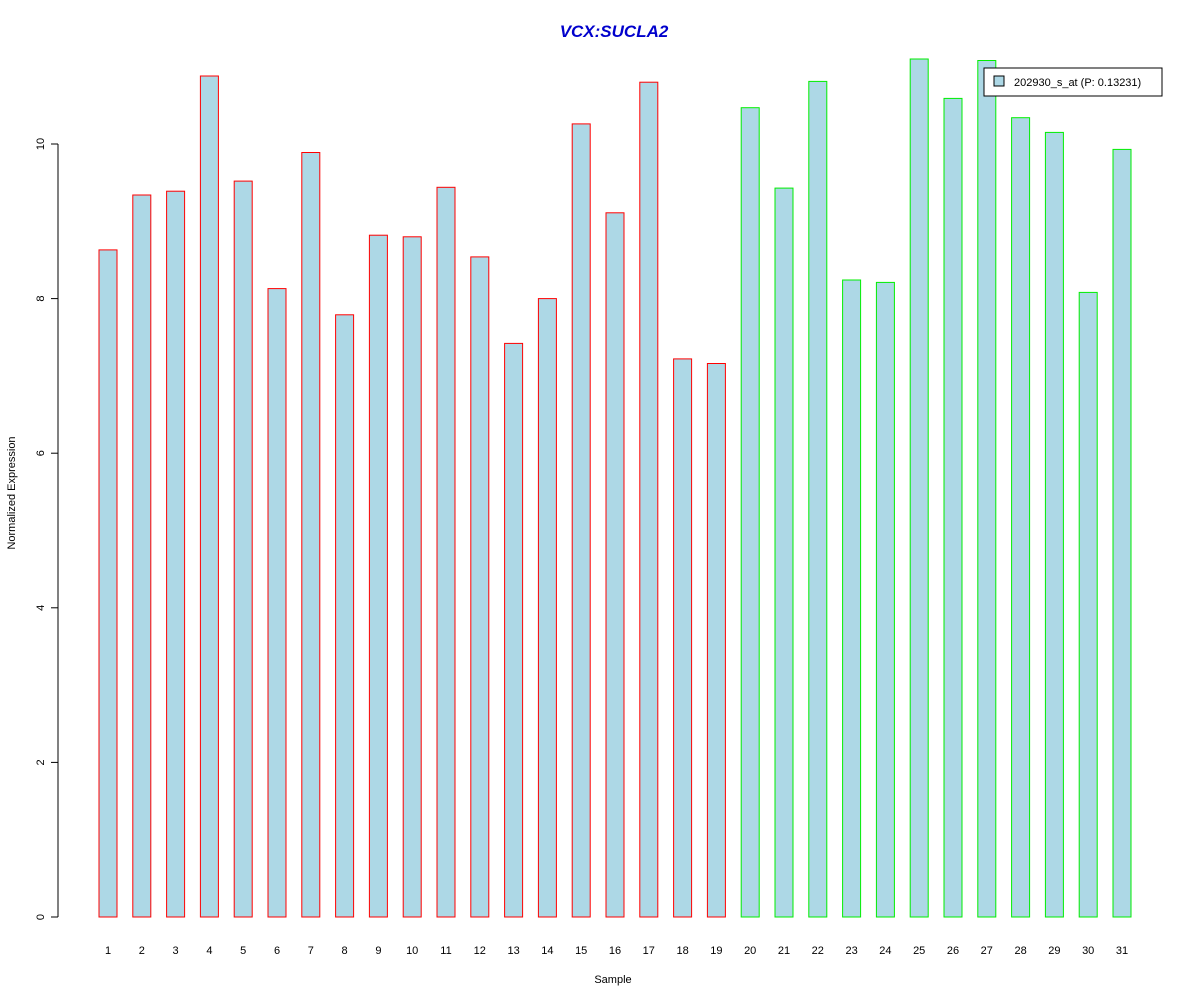  Describe the element at coordinates (209, 951) in the screenshot. I see `x-axis-tick-label: 4` at that location.